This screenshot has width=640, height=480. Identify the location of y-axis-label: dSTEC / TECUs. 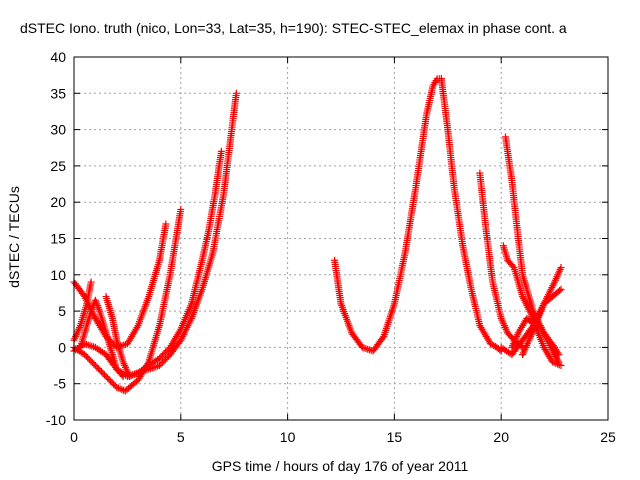
(14, 237).